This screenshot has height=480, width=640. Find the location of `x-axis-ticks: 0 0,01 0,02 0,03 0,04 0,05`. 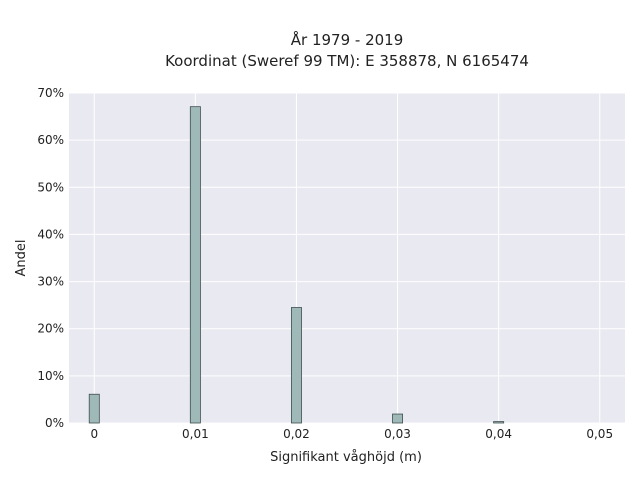

x-axis-ticks: 0 0,01 0,02 0,03 0,04 0,05 is located at coordinates (351, 434).